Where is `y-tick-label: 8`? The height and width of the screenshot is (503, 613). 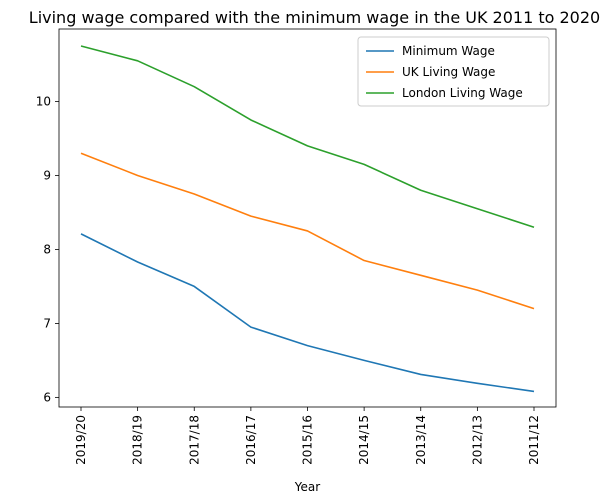 y-tick-label: 8 is located at coordinates (47, 249).